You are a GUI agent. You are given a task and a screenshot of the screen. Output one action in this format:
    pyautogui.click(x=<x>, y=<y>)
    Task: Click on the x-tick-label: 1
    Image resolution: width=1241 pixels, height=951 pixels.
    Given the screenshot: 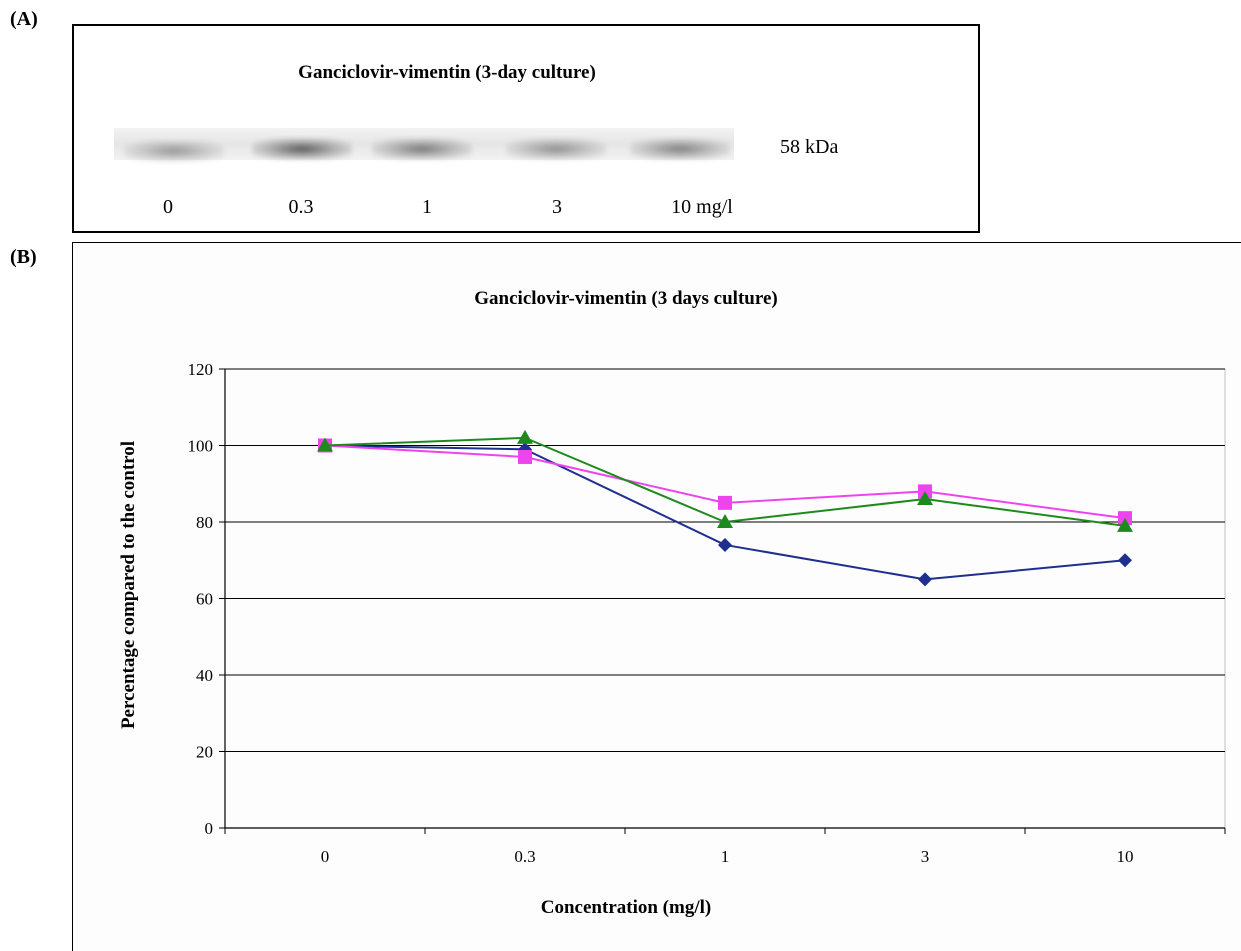 What is the action you would take?
    pyautogui.click(x=725, y=856)
    